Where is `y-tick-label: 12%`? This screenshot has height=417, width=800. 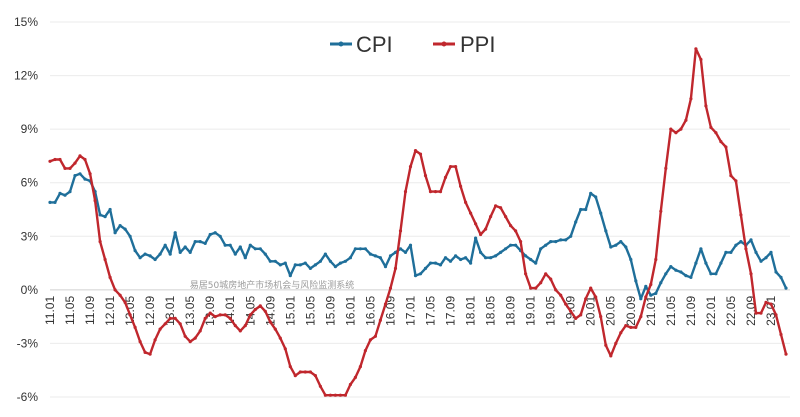 y-tick-label: 12% is located at coordinates (26, 76).